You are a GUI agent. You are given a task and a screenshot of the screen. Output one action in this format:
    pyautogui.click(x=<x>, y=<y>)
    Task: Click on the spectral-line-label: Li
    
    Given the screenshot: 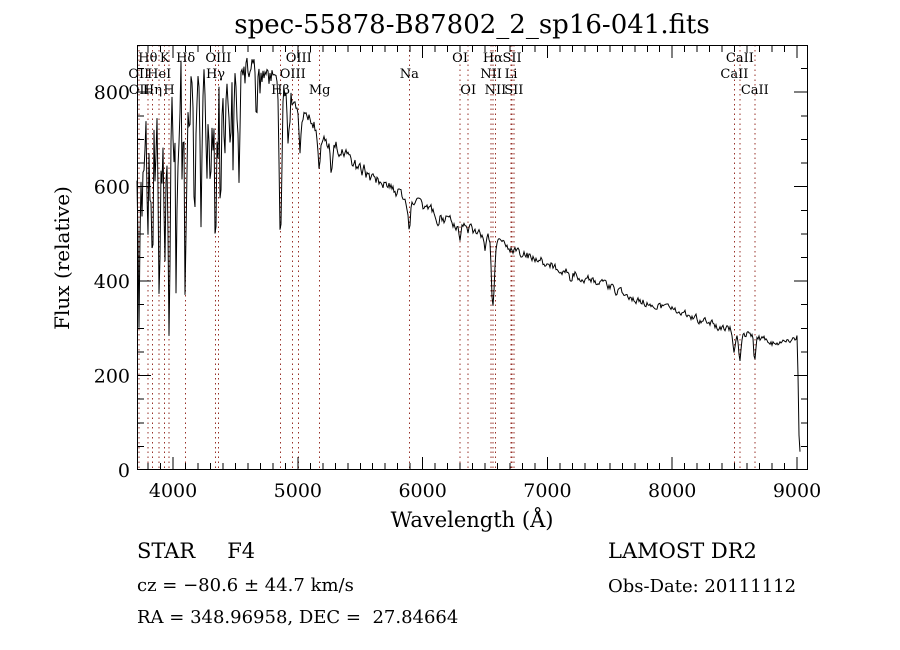 What is the action you would take?
    pyautogui.click(x=511, y=74)
    